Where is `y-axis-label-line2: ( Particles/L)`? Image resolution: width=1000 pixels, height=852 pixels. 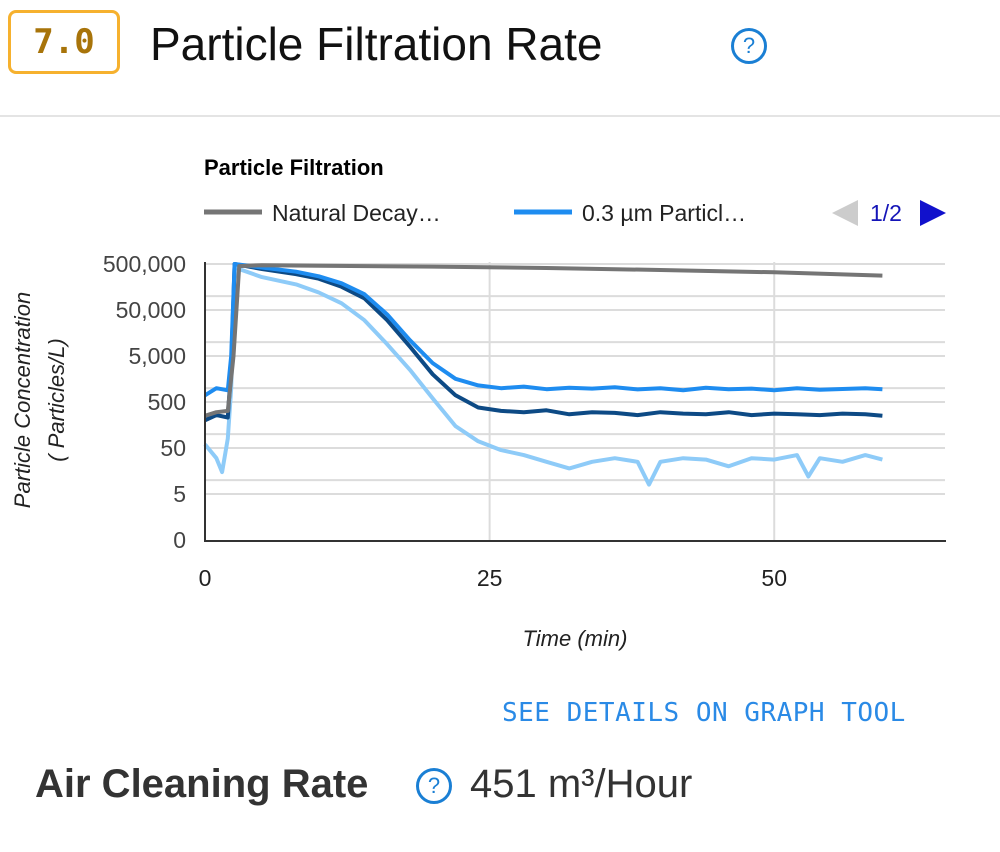 y-axis-label-line2: ( Particles/L) is located at coordinates (56, 399).